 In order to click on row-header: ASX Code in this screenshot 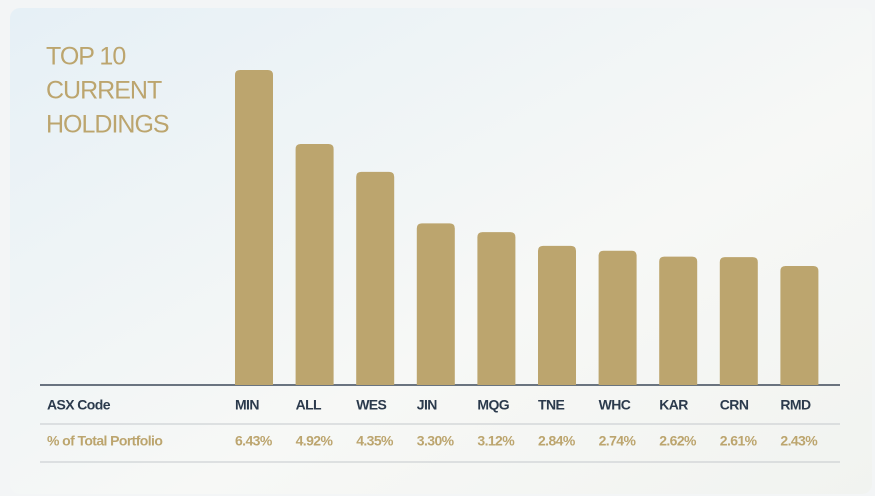, I will do `click(79, 405)`.